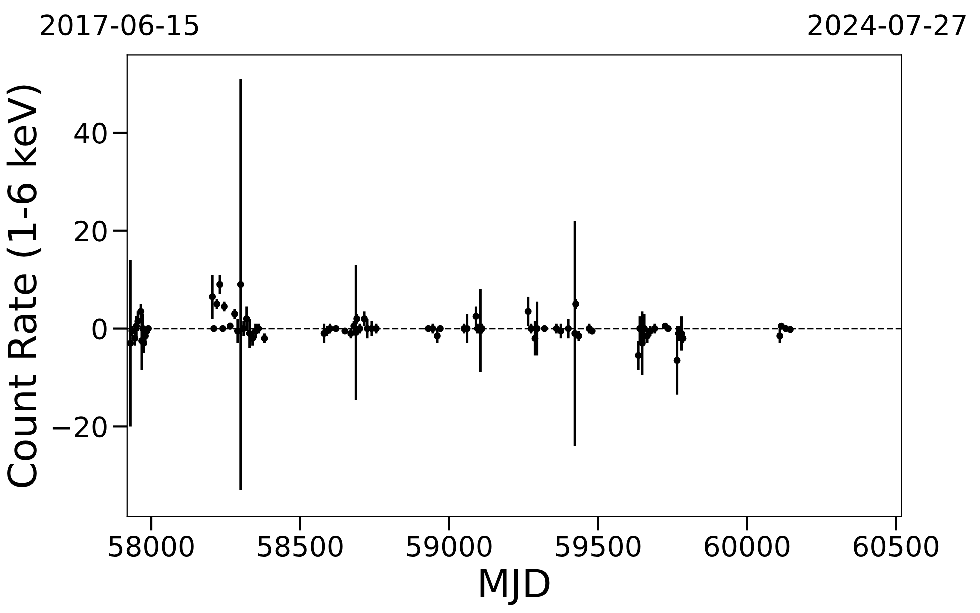  What do you see at coordinates (91, 231) in the screenshot?
I see `y-tick-label: 20` at bounding box center [91, 231].